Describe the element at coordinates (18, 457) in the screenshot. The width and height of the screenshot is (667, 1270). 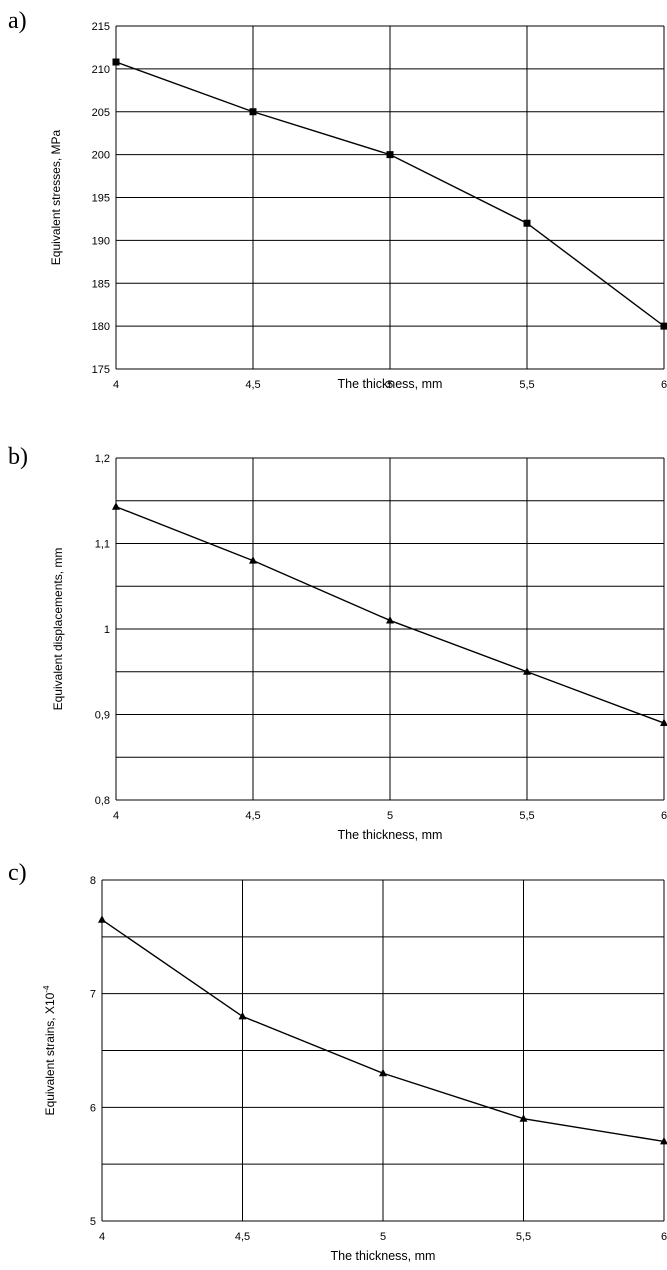
I see `panel-label-b: b)` at that location.